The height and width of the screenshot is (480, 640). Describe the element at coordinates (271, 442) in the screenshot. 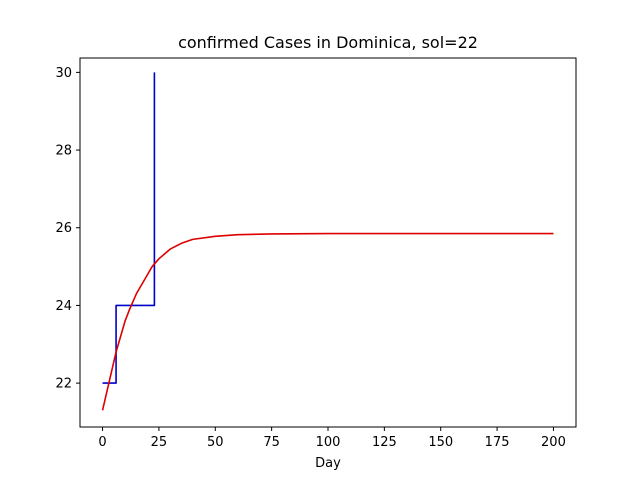

I see `x-tick-label: 75` at that location.